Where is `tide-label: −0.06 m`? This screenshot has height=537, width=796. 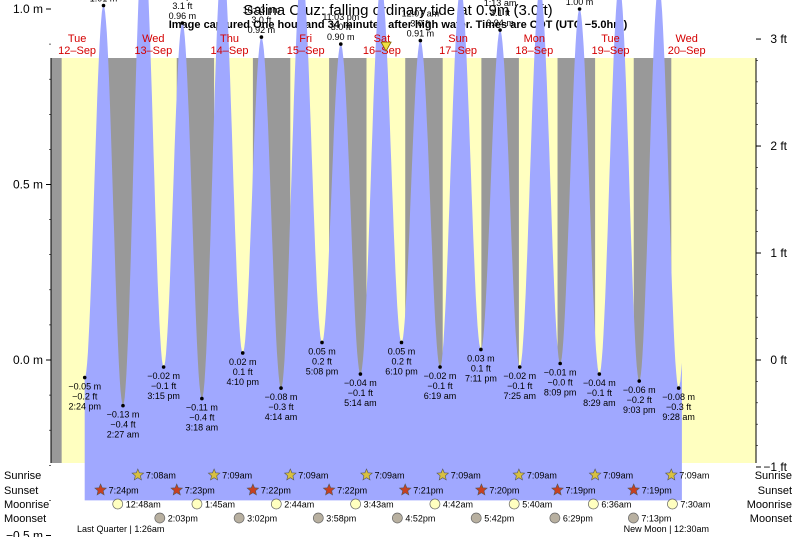 tide-label: −0.06 m is located at coordinates (639, 390).